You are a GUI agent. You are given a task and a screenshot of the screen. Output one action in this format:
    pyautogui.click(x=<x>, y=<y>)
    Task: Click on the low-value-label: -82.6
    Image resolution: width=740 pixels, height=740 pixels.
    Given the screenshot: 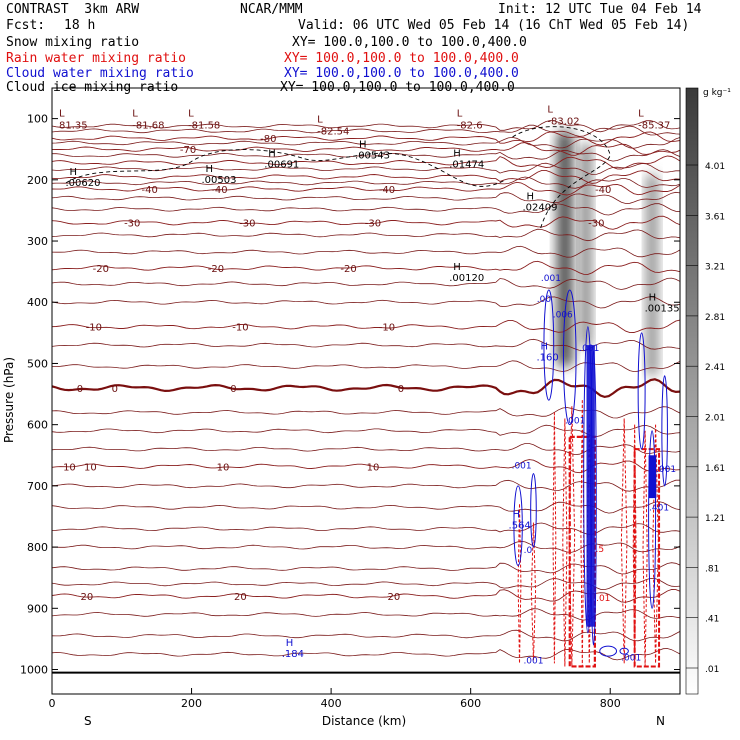 What is the action you would take?
    pyautogui.click(x=470, y=126)
    